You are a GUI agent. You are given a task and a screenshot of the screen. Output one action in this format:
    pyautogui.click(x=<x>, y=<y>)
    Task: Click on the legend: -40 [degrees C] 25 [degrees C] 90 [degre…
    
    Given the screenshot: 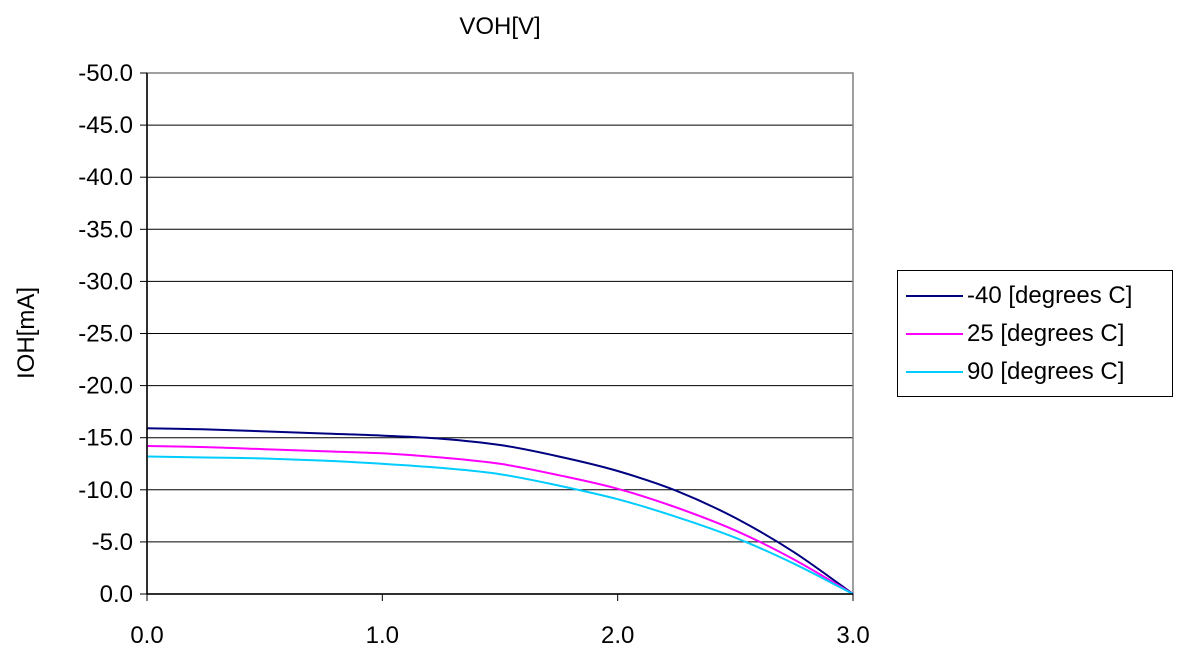 What is the action you would take?
    pyautogui.click(x=1035, y=333)
    